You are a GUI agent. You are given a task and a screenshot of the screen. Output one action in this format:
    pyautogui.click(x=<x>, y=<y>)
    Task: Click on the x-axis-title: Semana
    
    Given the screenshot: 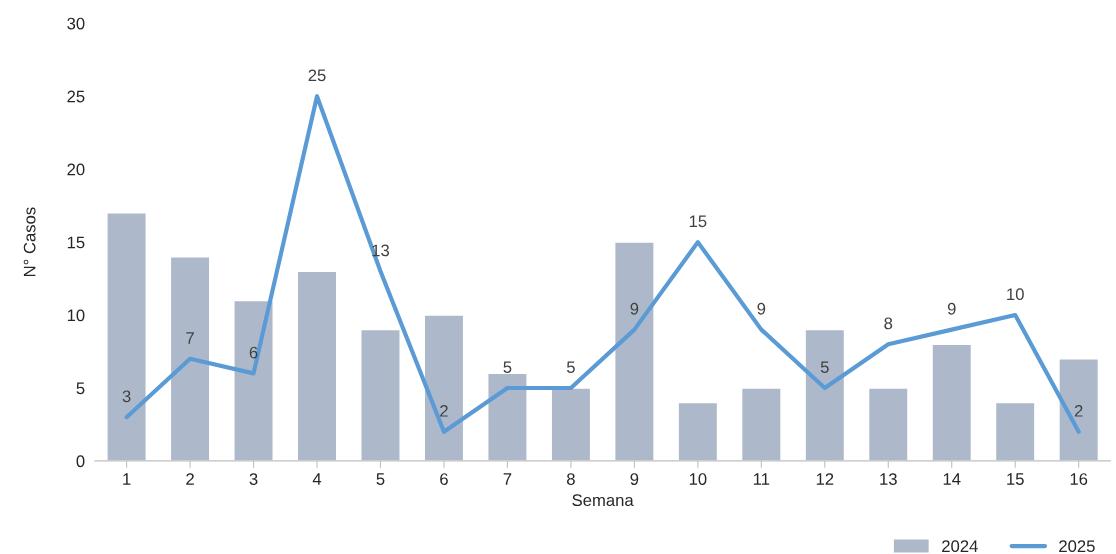 What is the action you would take?
    pyautogui.click(x=603, y=500)
    